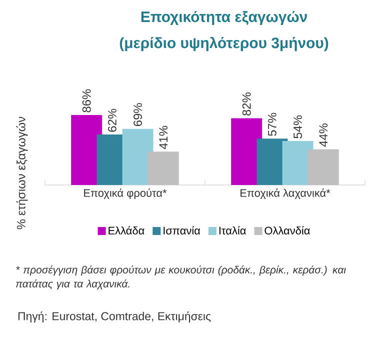 The height and width of the screenshot is (348, 387). I want to click on chart-subtitle: (μερίδιο υψηλότερου 3μήνου), so click(224, 44).